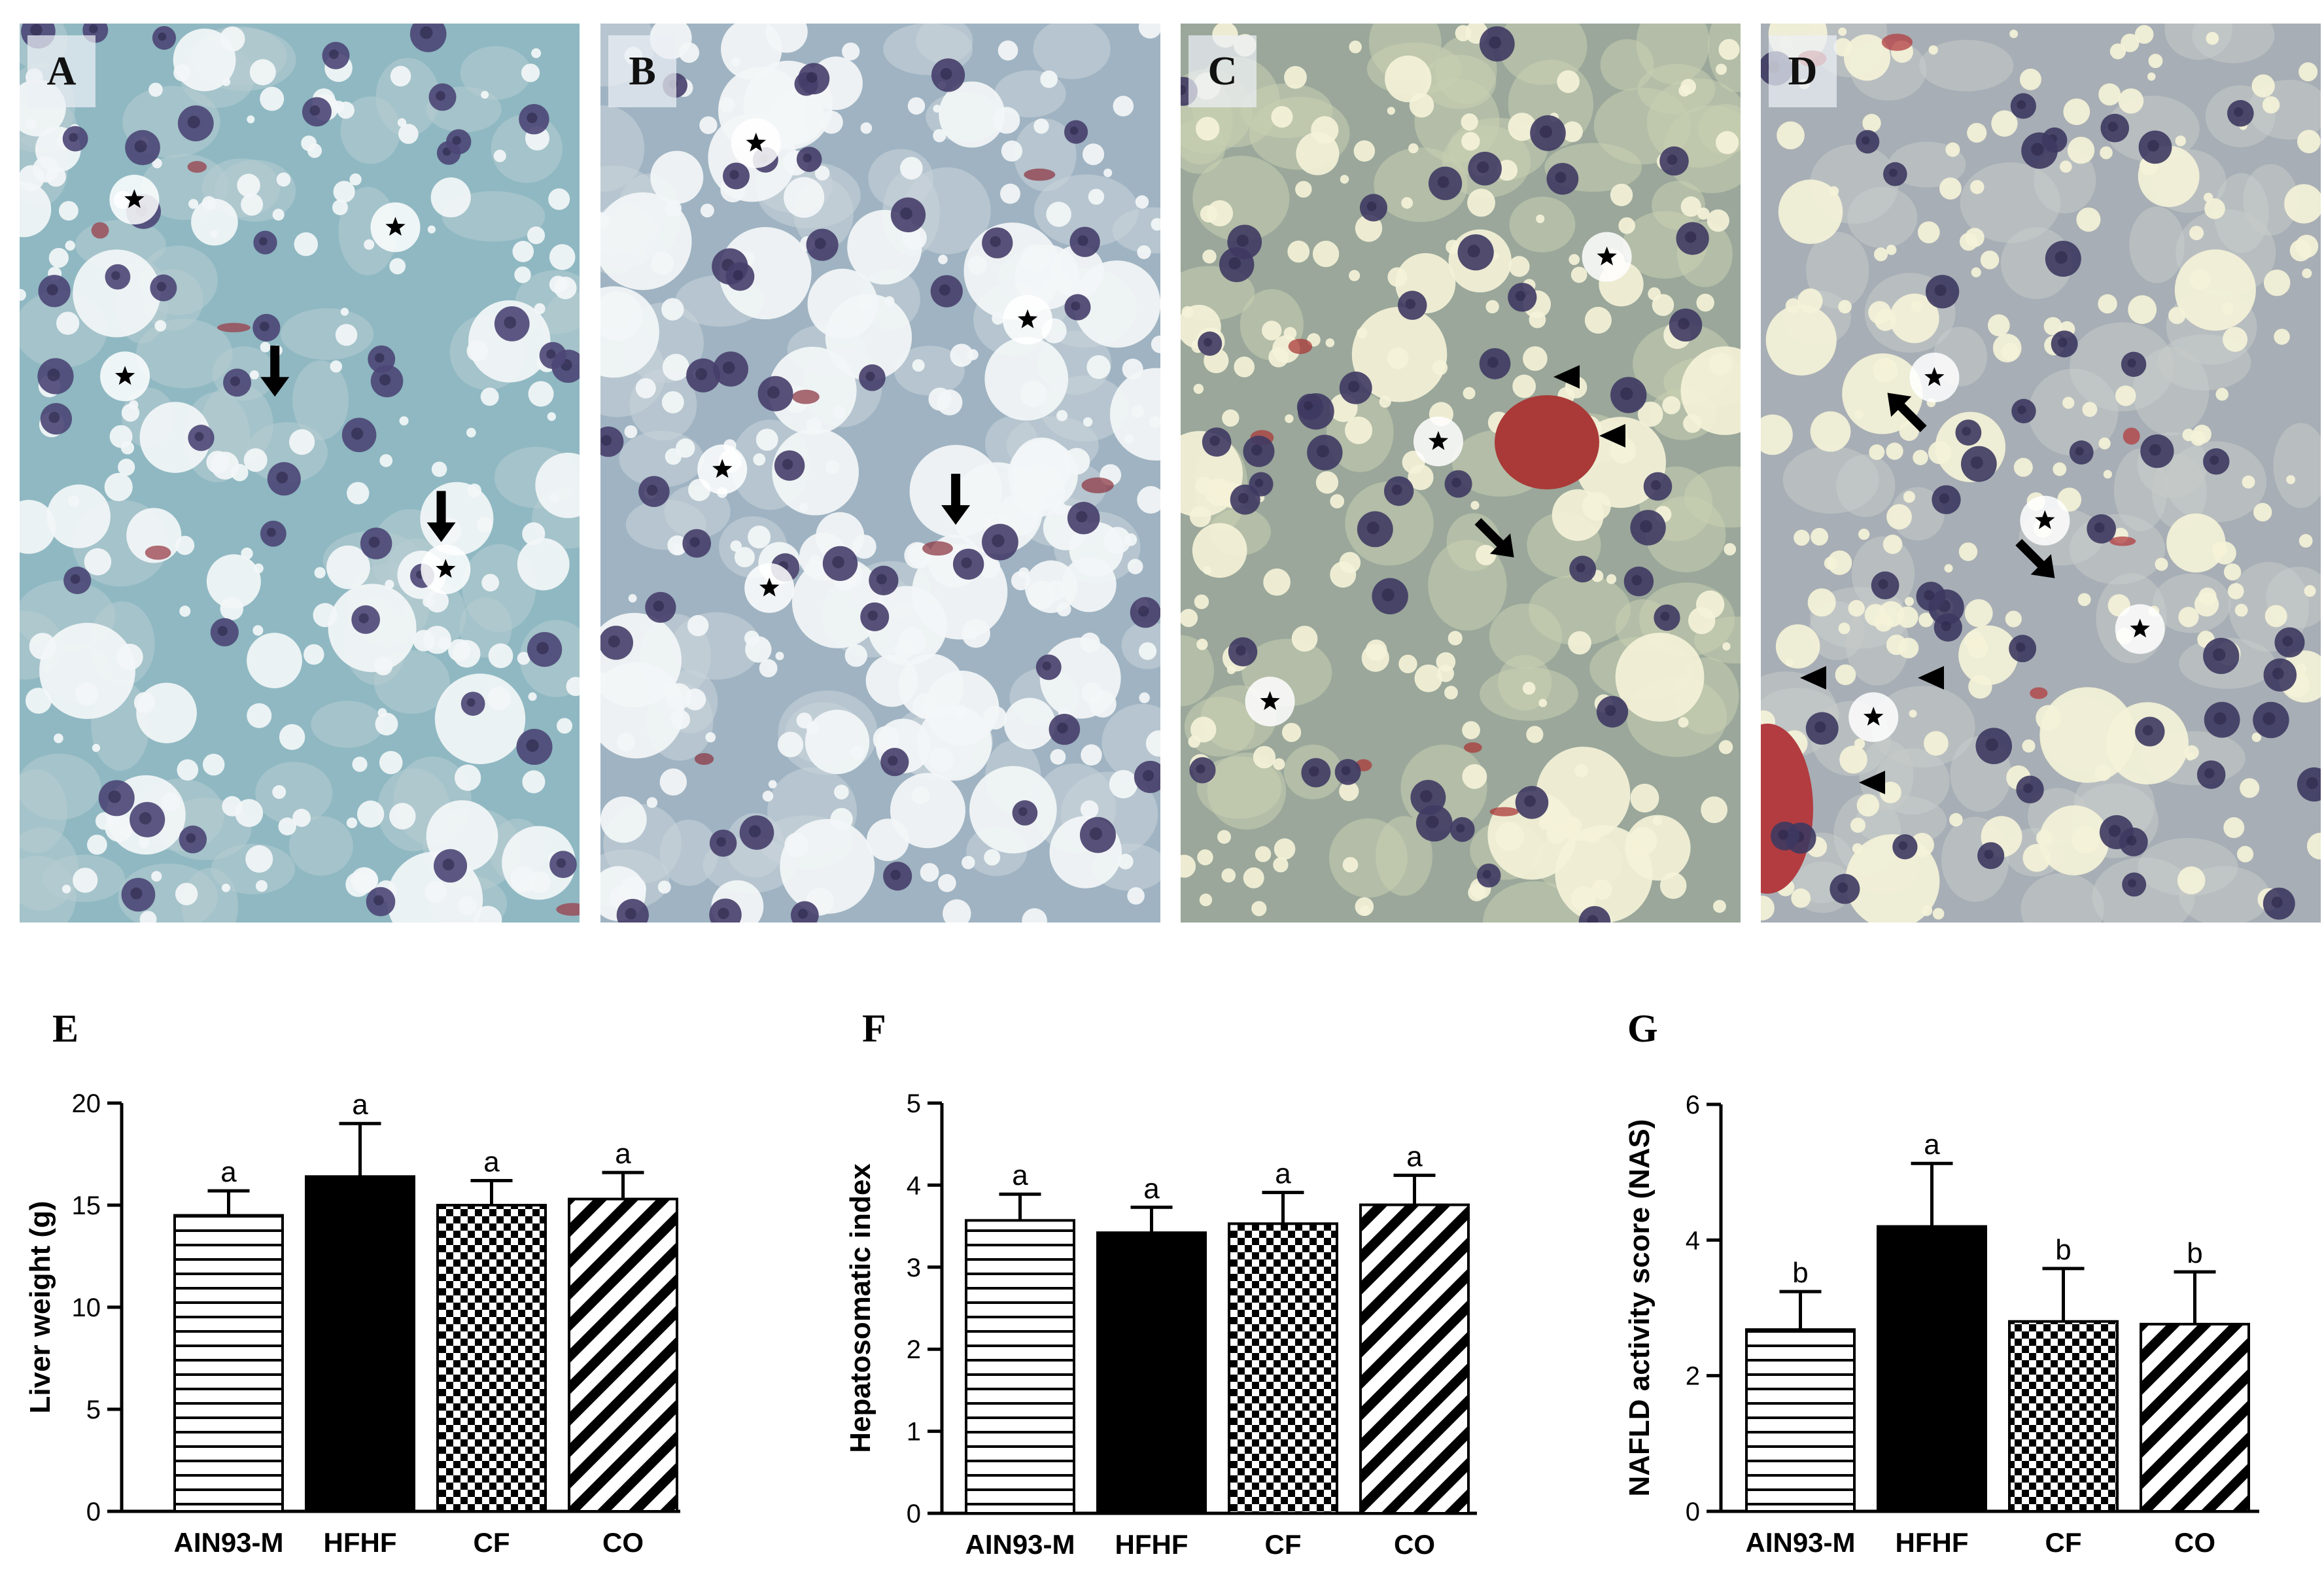 This screenshot has height=1582, width=2324. Describe the element at coordinates (2140, 628) in the screenshot. I see `star-marker` at that location.